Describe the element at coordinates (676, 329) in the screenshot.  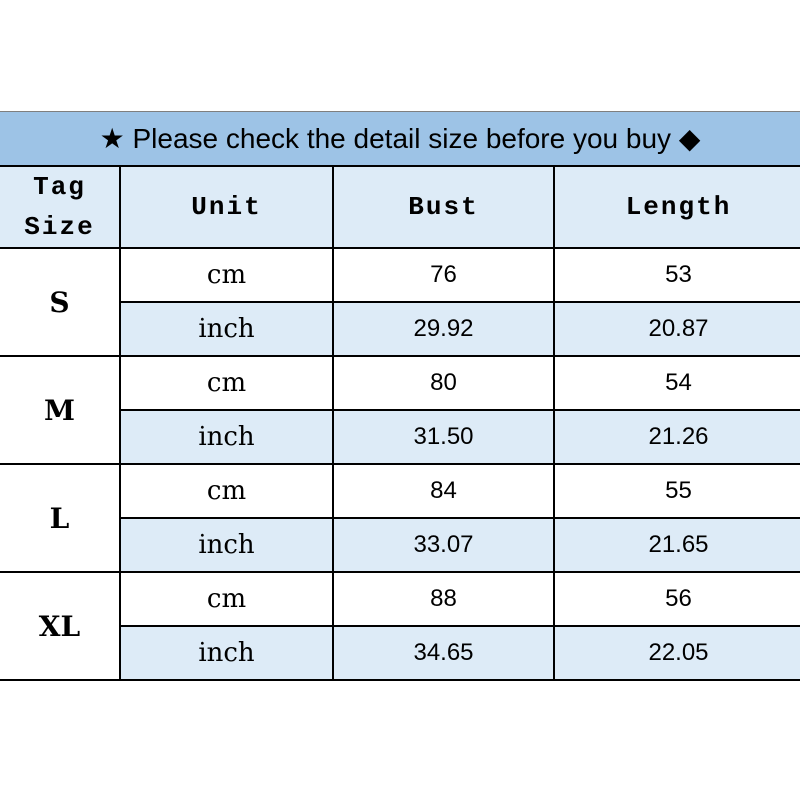
I see `length-cell: 20.87` at that location.